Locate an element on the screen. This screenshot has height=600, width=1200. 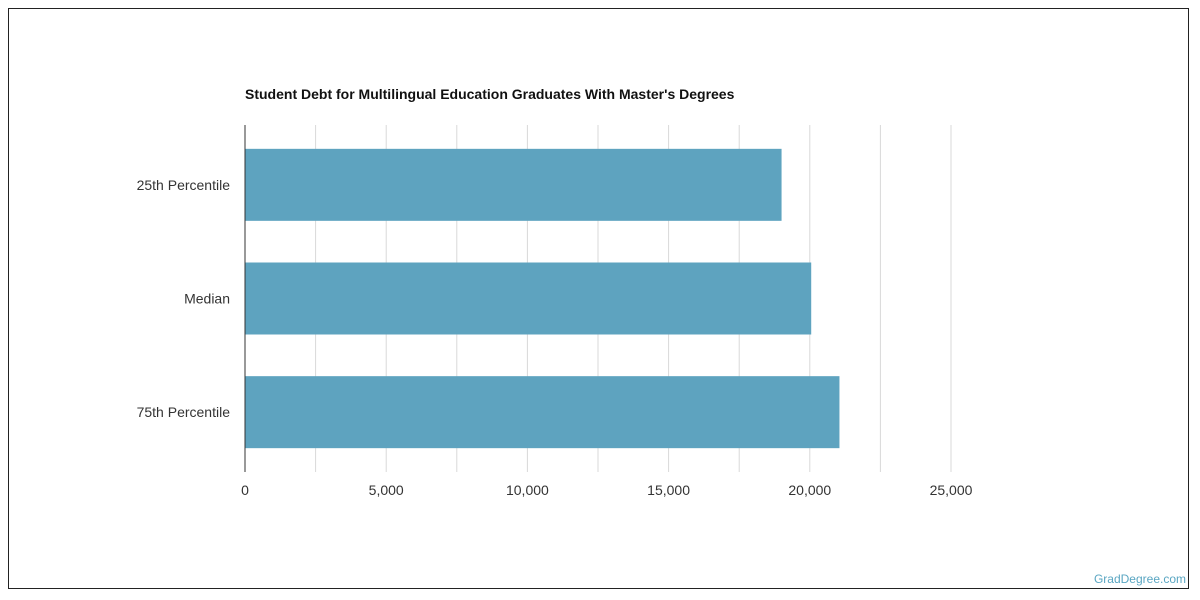
x-axis-ticks: 0 5,000 10,000 15,000 20,000 25,000 is located at coordinates (607, 490).